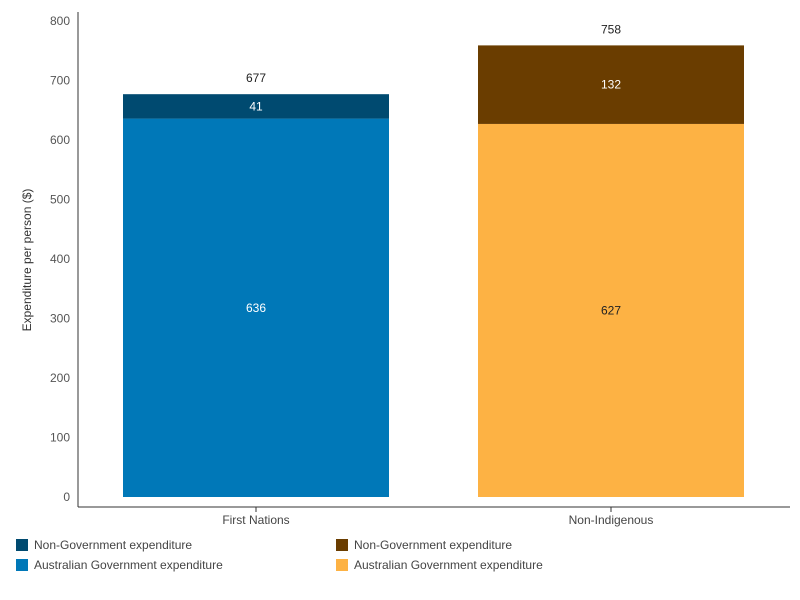  I want to click on y-tick-label: 200, so click(60, 378).